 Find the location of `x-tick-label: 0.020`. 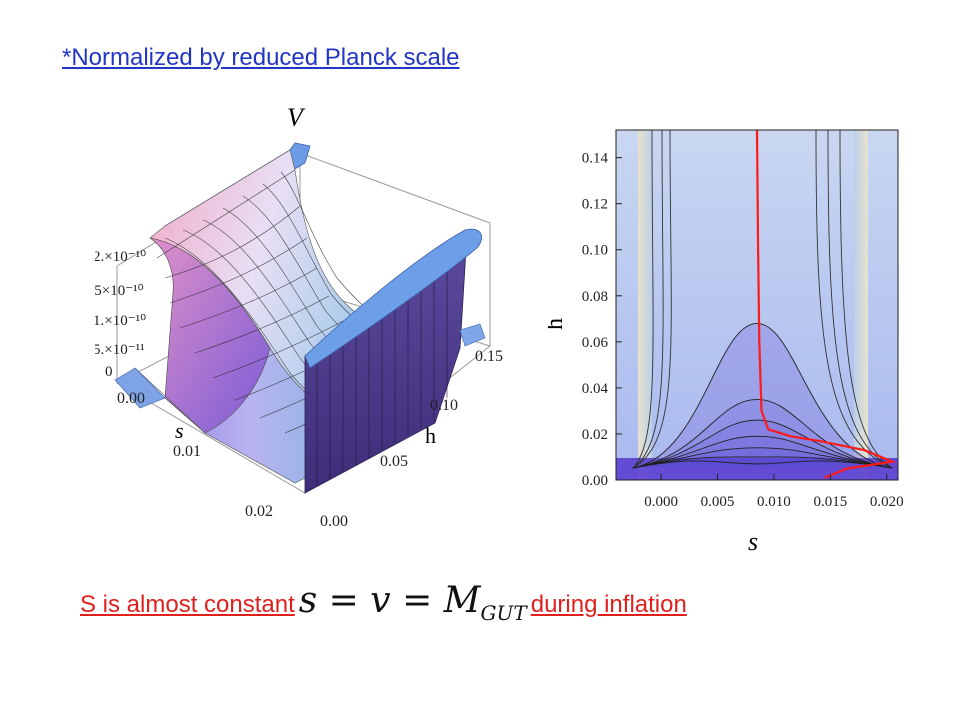

x-tick-label: 0.020 is located at coordinates (887, 502).